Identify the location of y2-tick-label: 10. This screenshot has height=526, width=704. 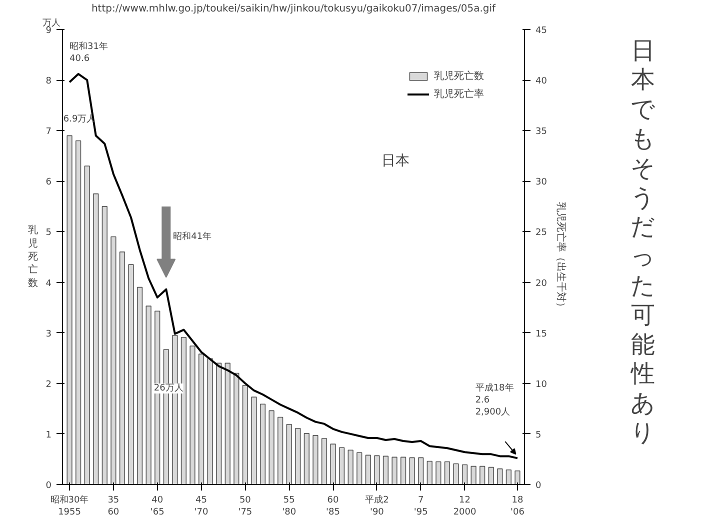
(542, 385).